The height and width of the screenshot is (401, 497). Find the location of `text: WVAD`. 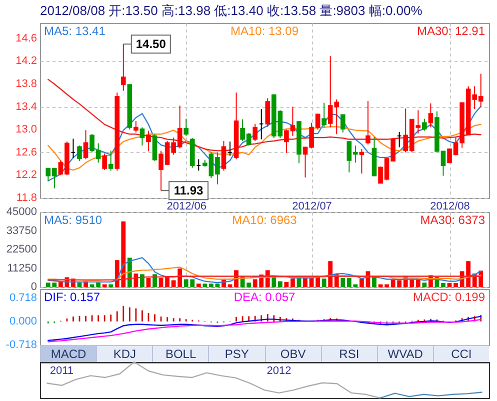

text: WVAD is located at coordinates (404, 354).